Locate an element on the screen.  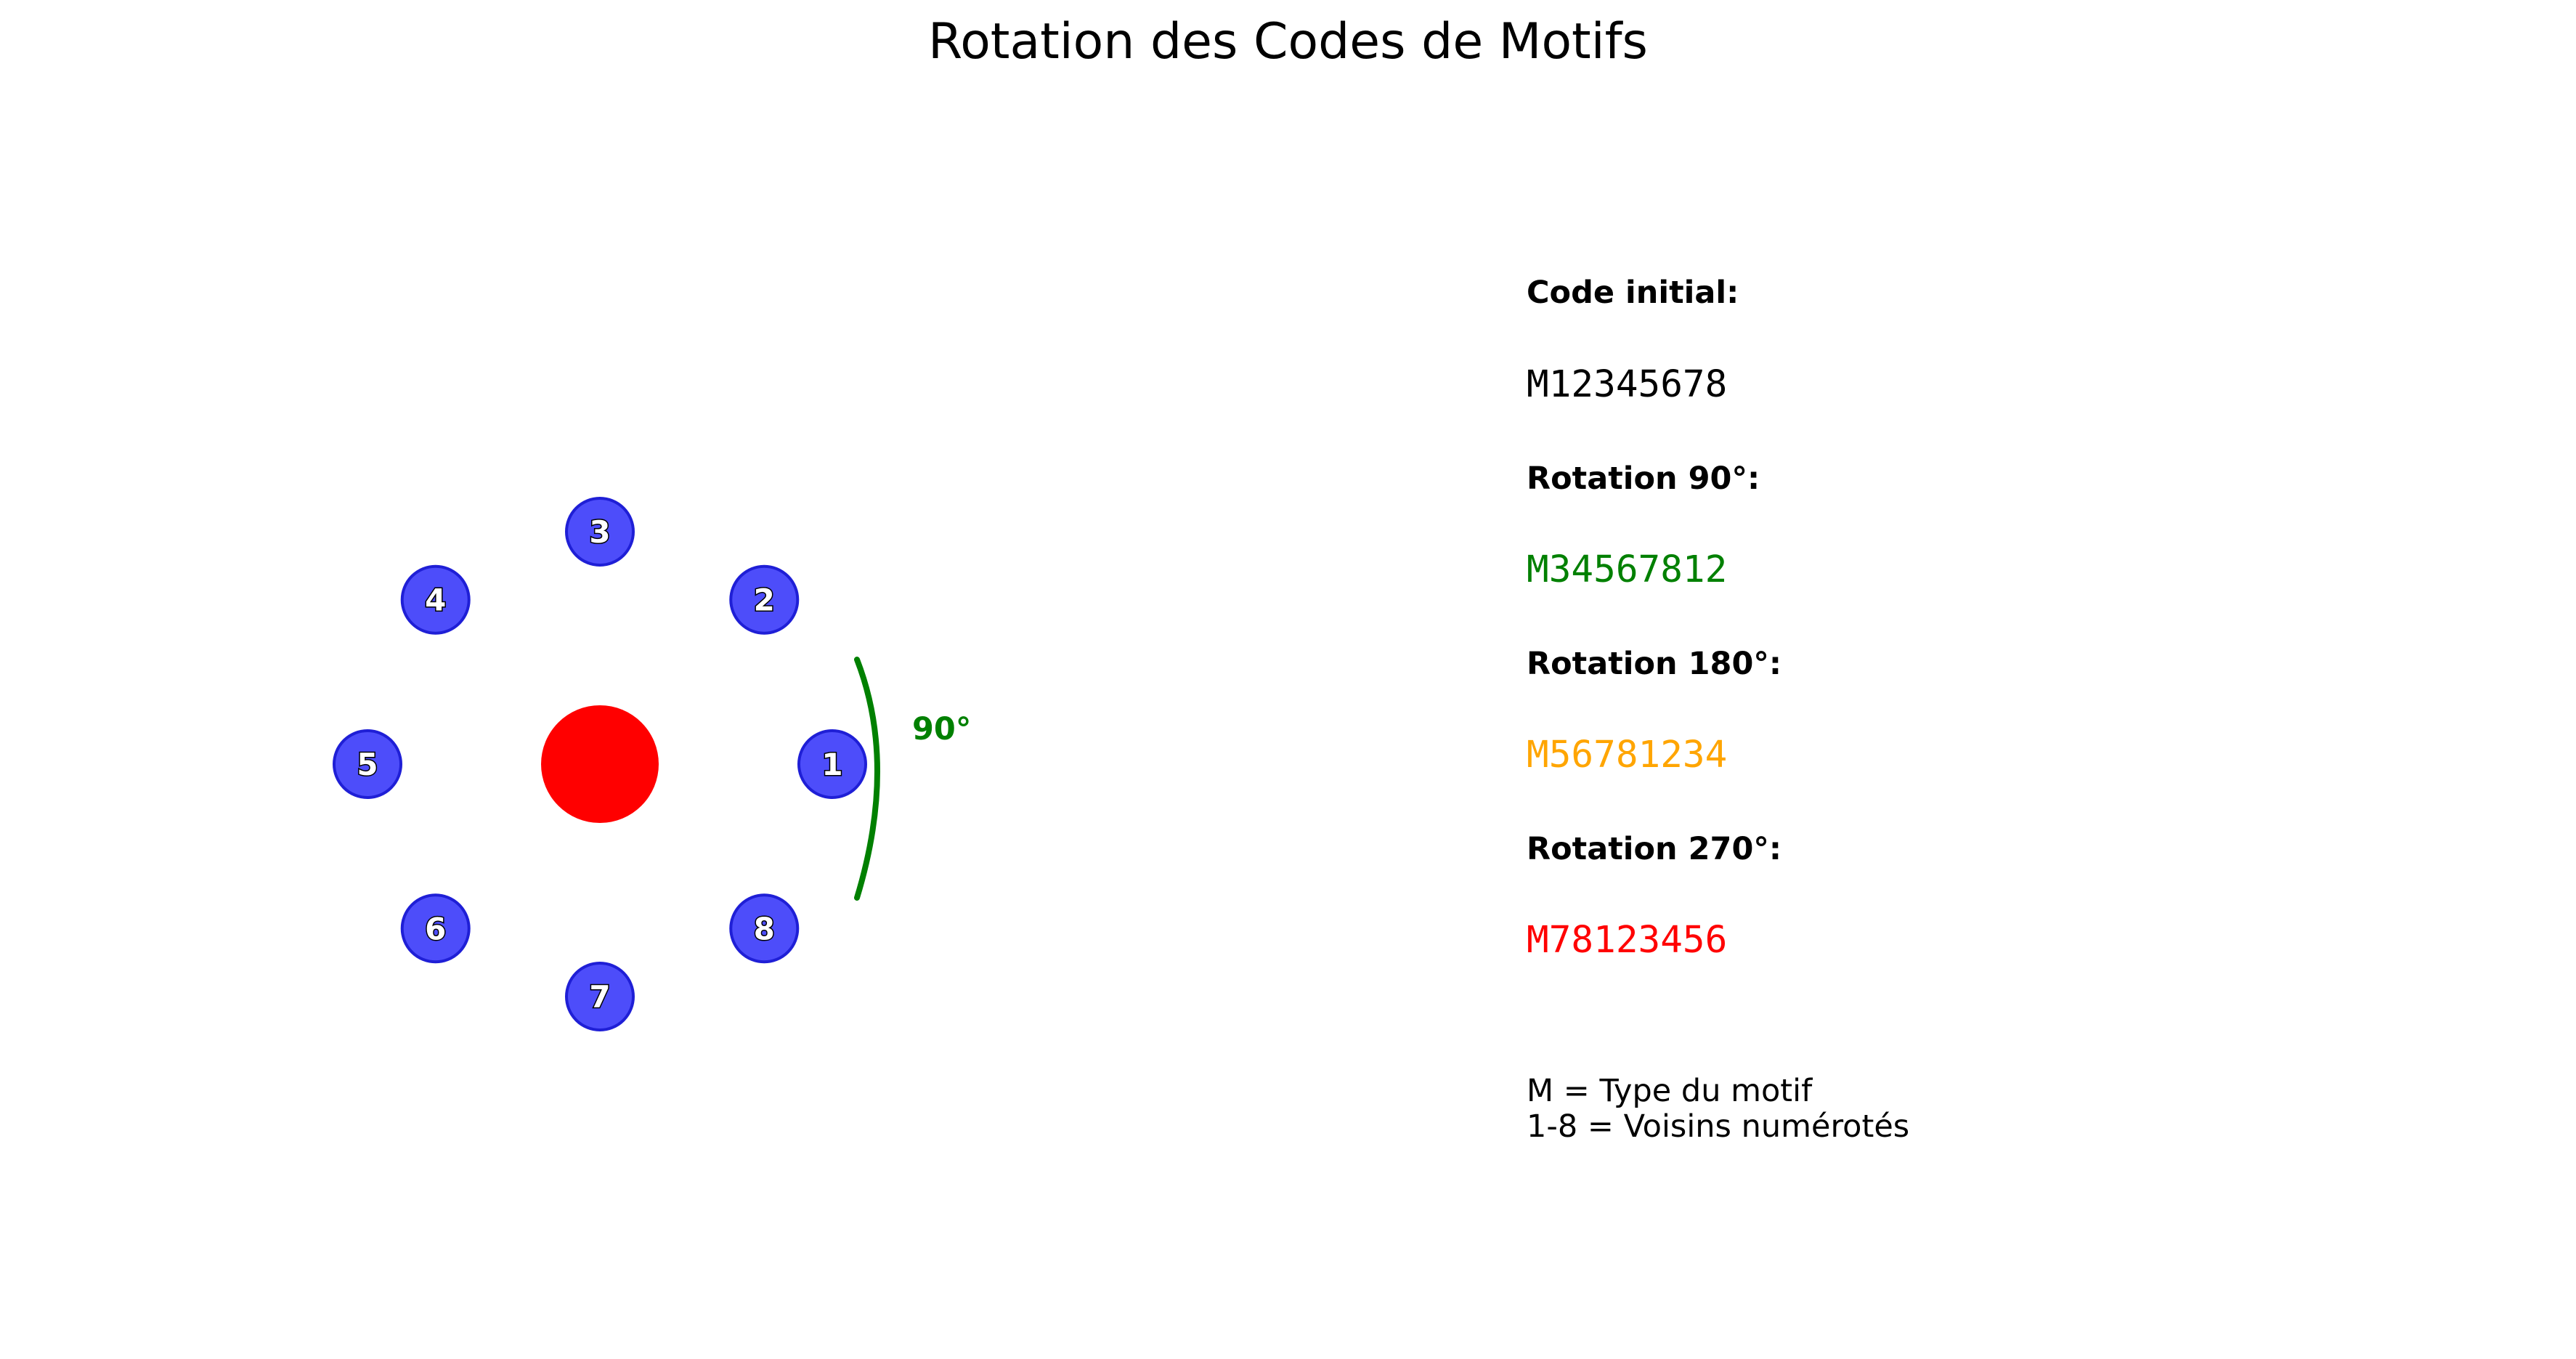
rotation-arc is located at coordinates (867, 779).